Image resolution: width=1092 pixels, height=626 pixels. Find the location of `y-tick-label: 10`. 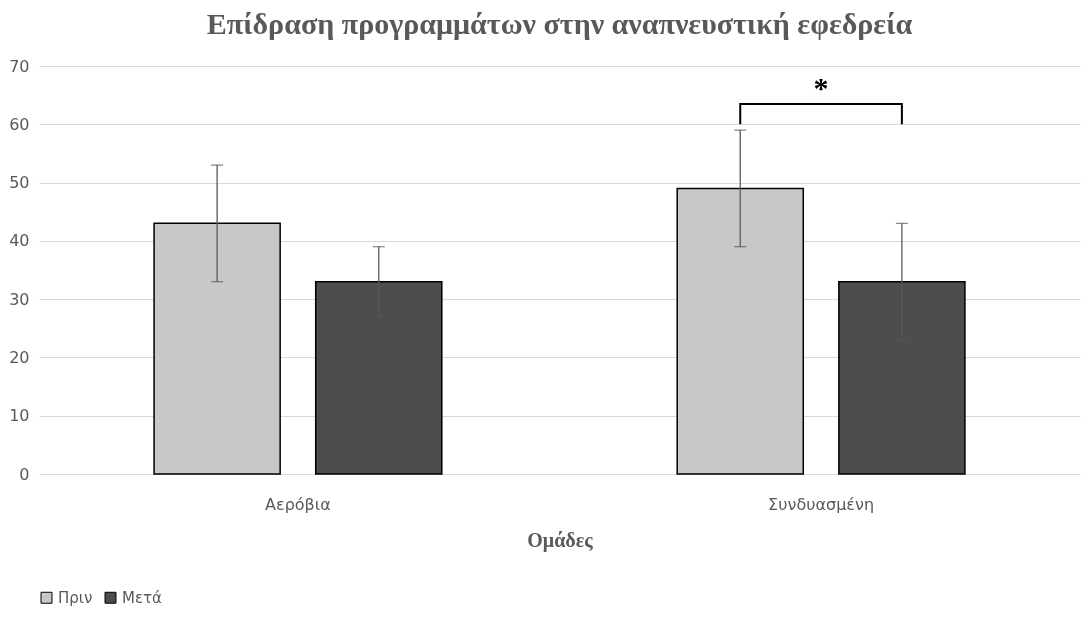

y-tick-label: 10 is located at coordinates (19, 416).